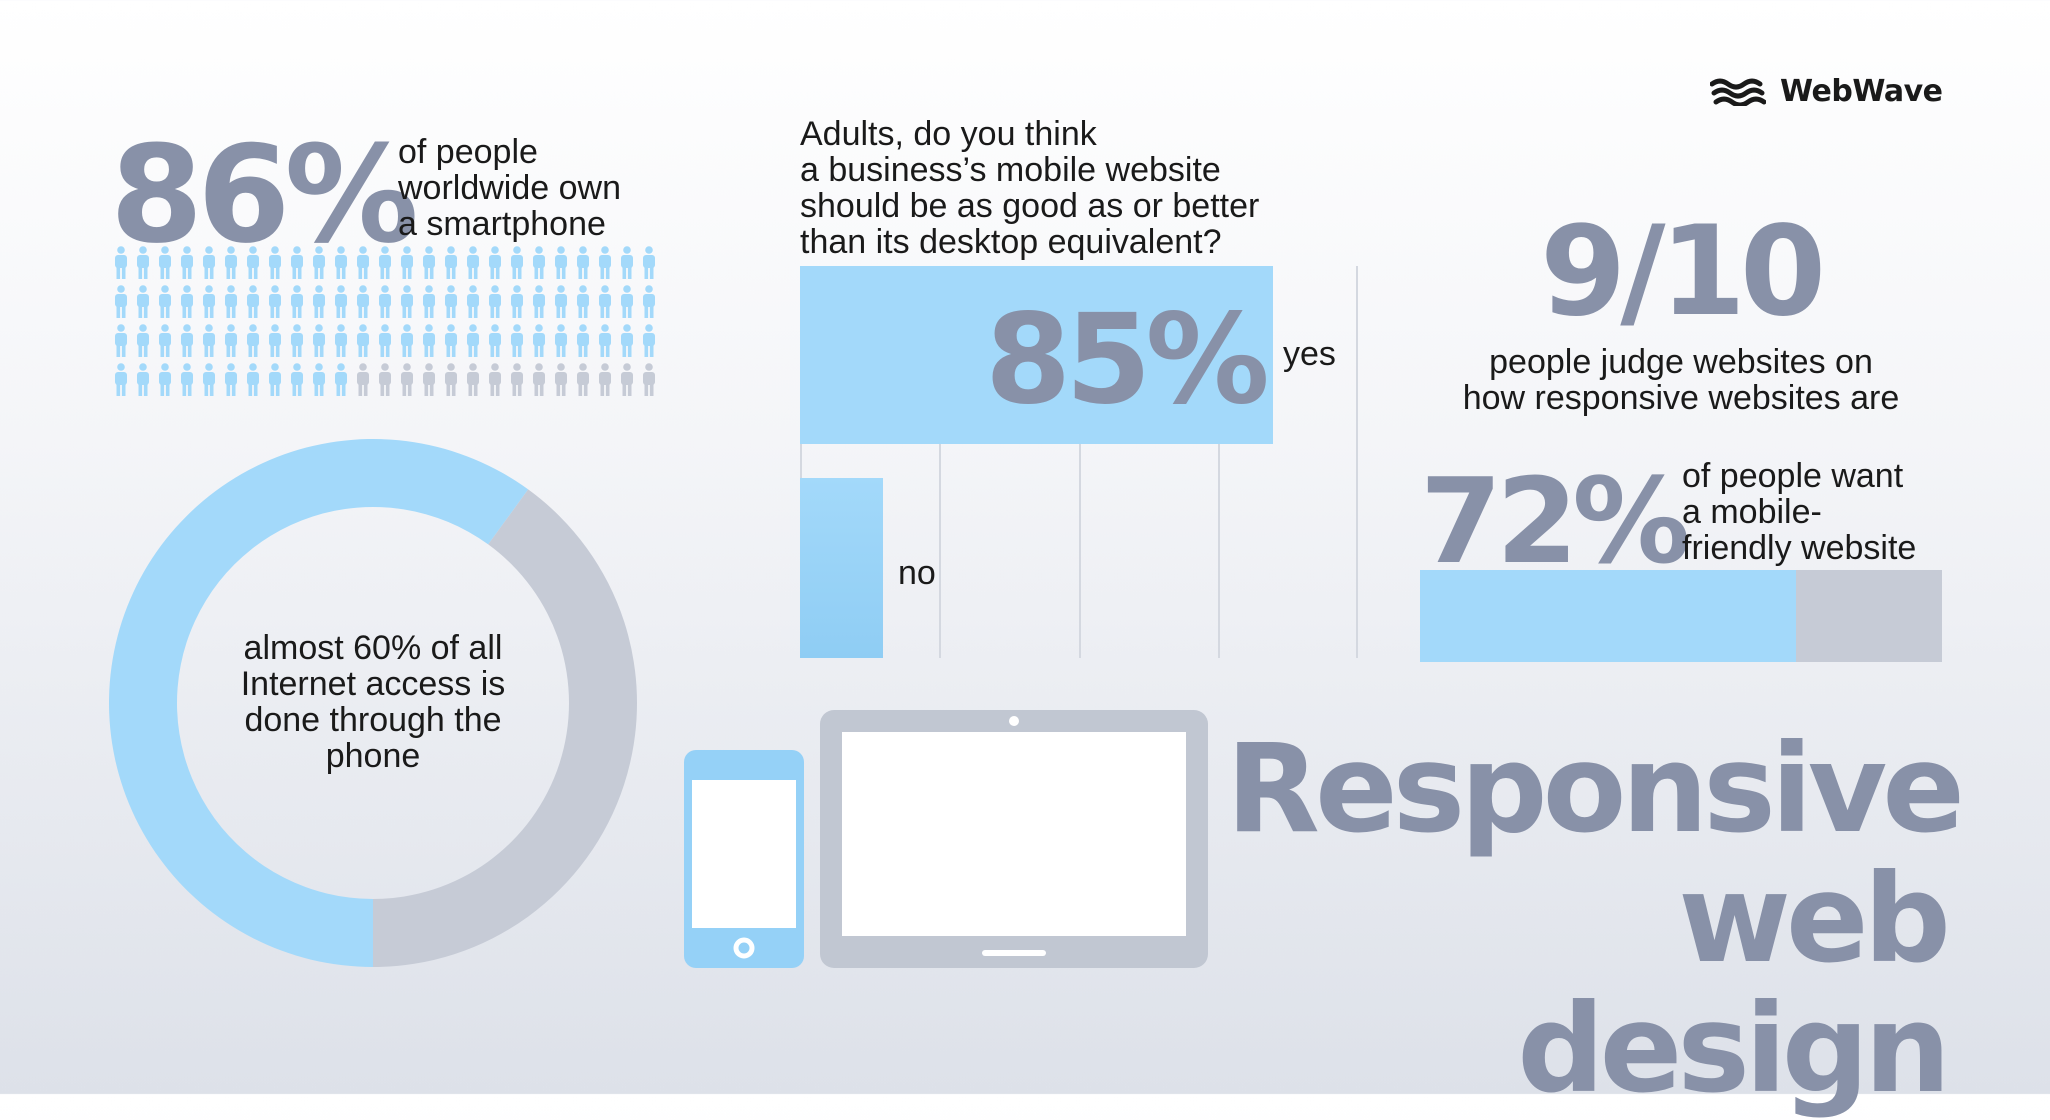  Describe the element at coordinates (1608, 616) in the screenshot. I see `mobile-friendly-bar-fill` at that location.